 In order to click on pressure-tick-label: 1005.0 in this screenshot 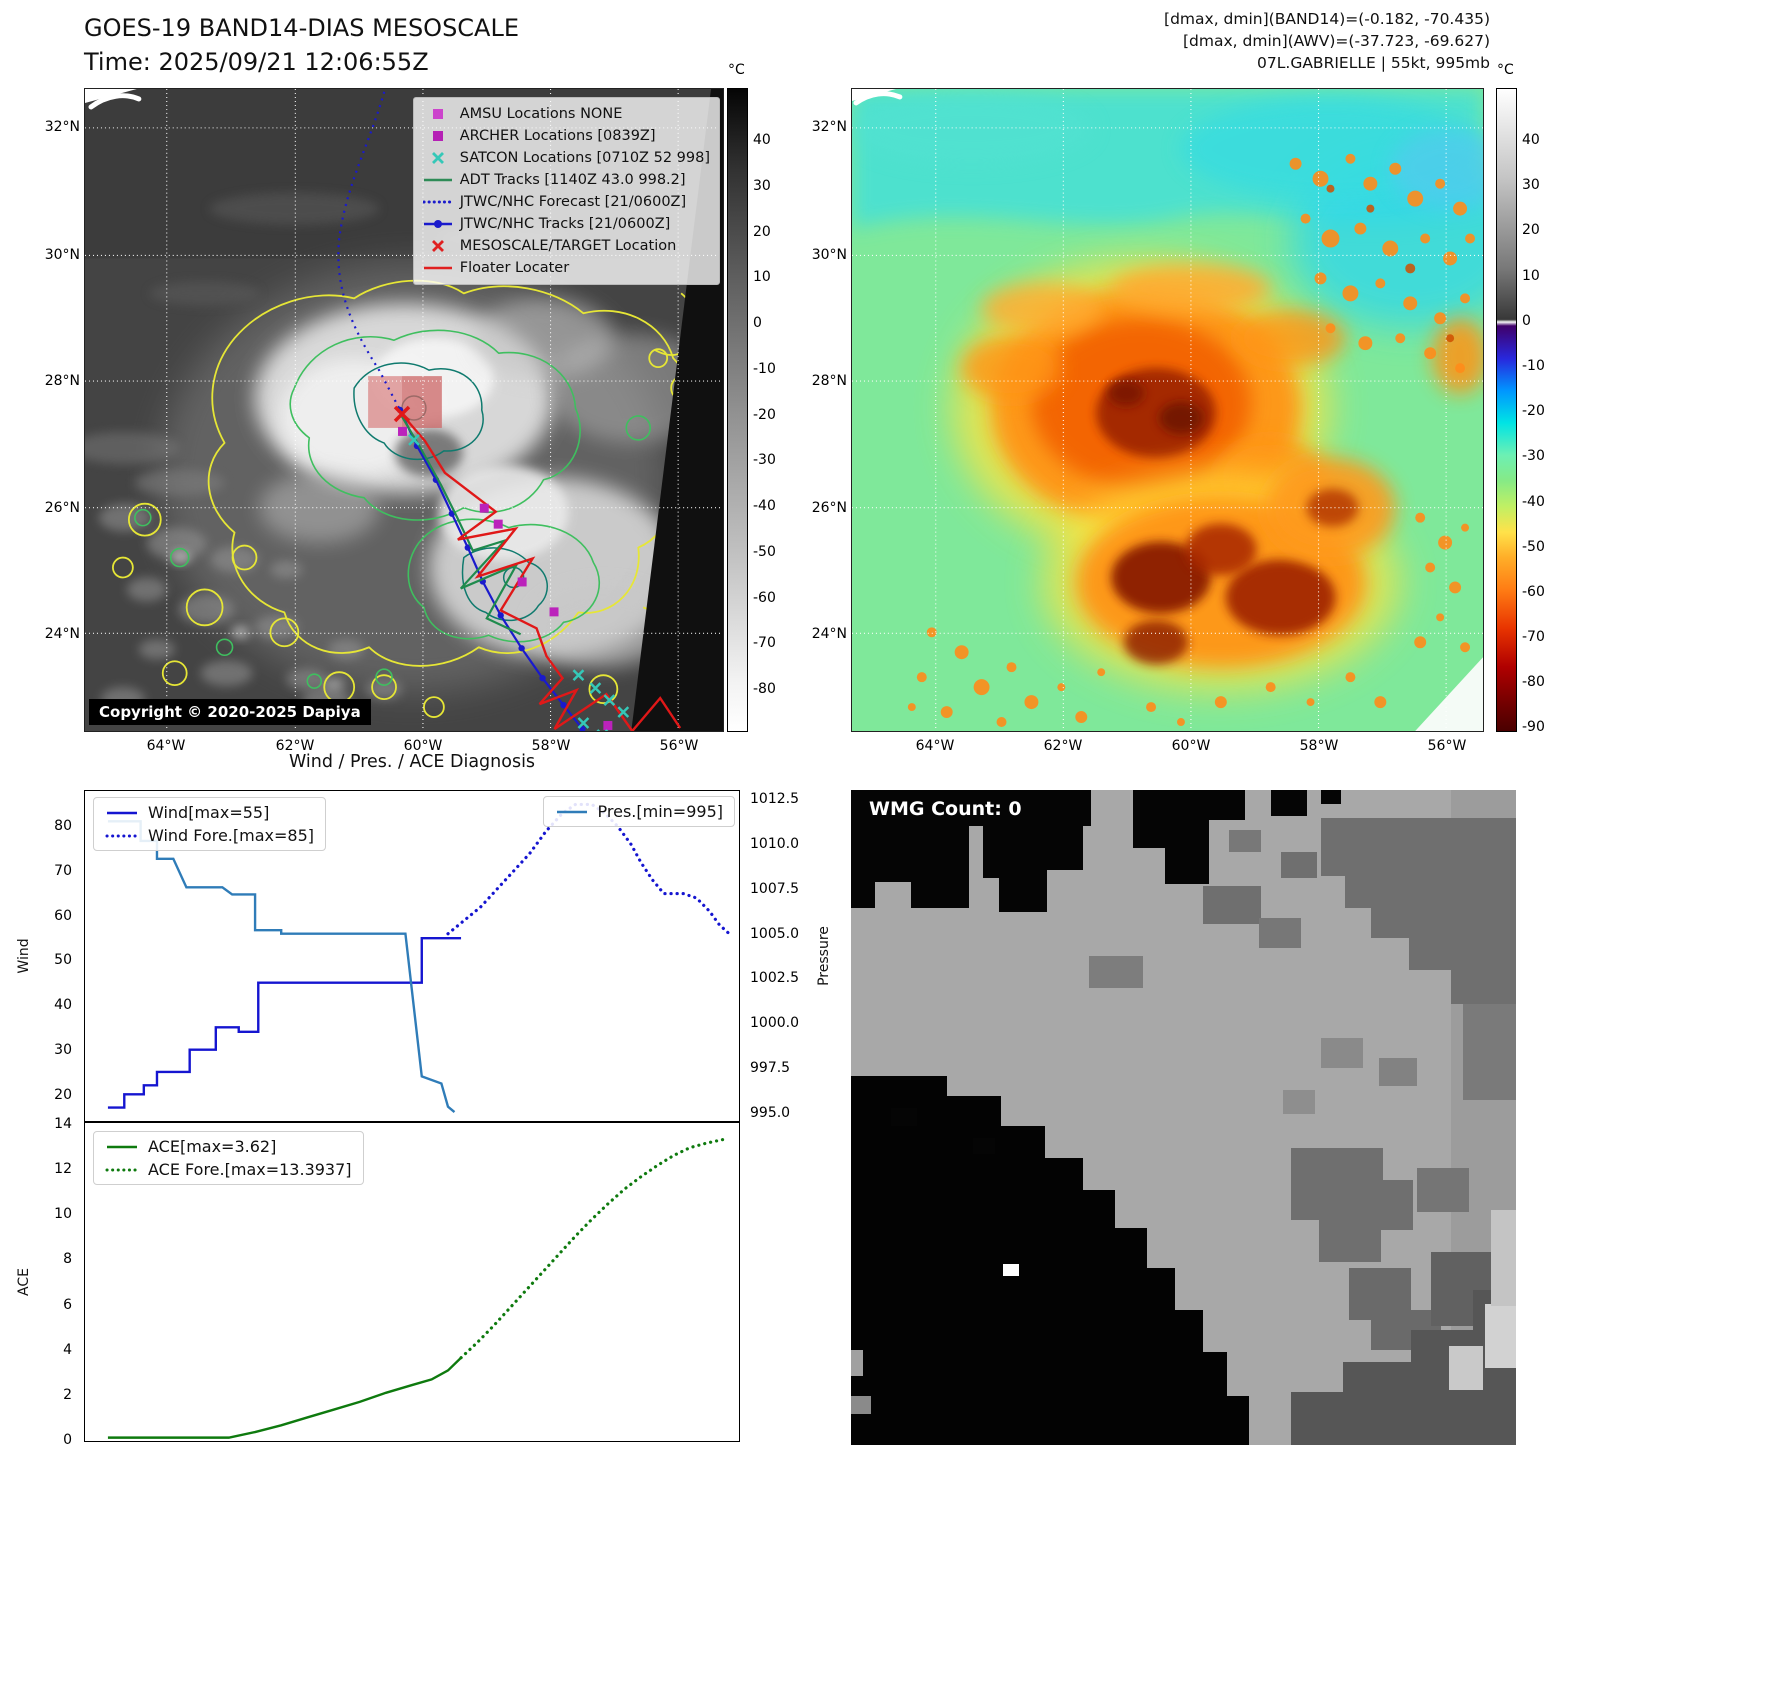, I will do `click(774, 933)`.